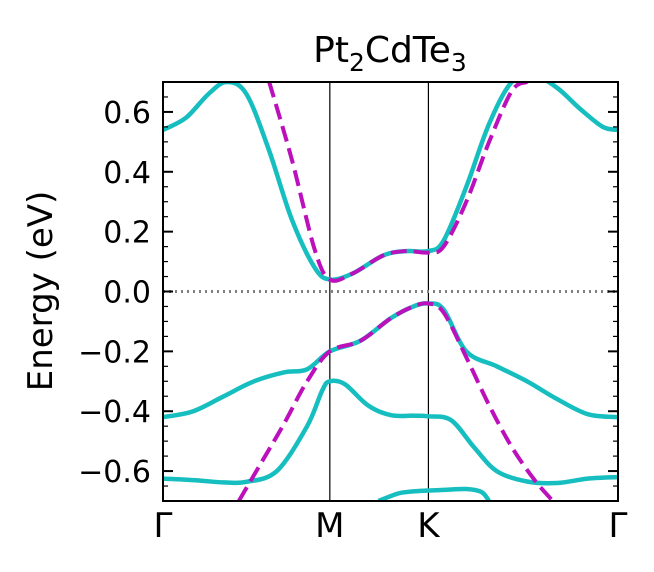 This screenshot has height=572, width=654. What do you see at coordinates (114, 352) in the screenshot?
I see `y-tick-label: −0.2` at bounding box center [114, 352].